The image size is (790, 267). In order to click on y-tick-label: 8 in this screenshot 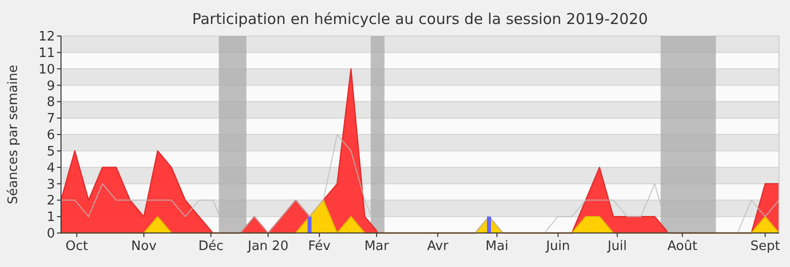, I will do `click(50, 102)`.